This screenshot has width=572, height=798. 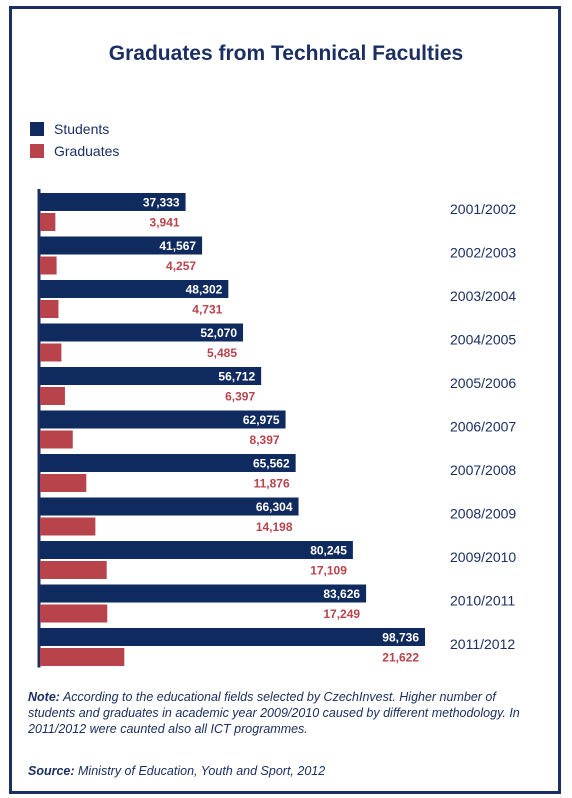 I want to click on students-value-label: 80,245, so click(x=328, y=551).